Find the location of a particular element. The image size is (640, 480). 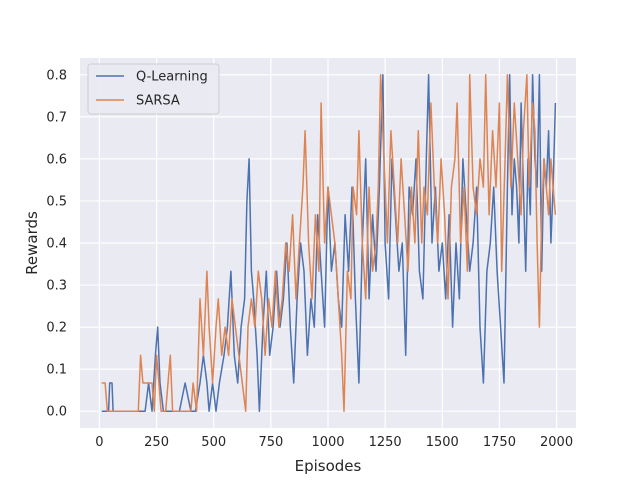

legend-label-sarsa: SARSA is located at coordinates (158, 101).